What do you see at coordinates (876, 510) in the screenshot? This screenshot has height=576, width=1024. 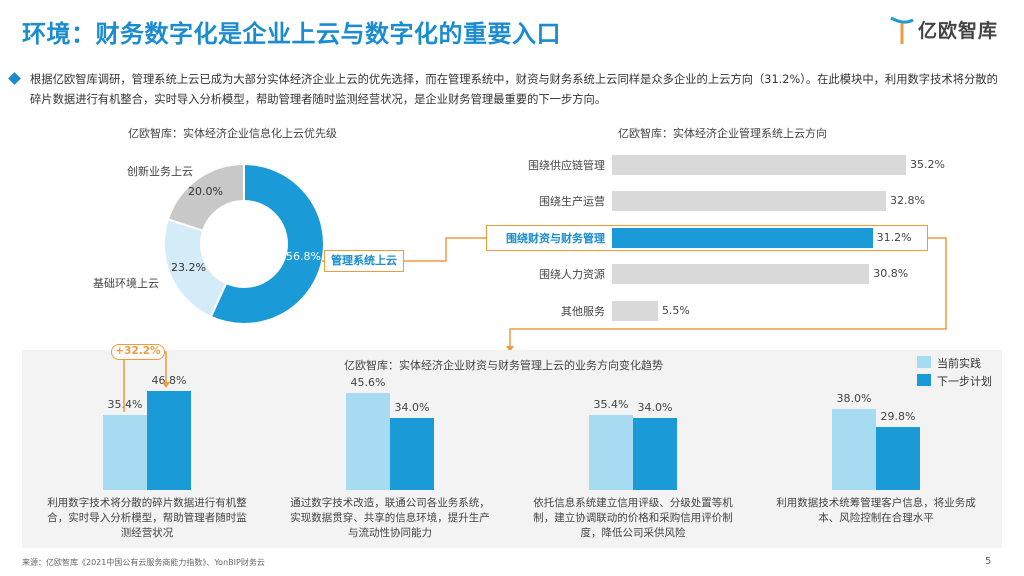 I see `trend-category-label: 利用数据技术统筹管理客户信息，将业务成本、风险控制在合理水平` at bounding box center [876, 510].